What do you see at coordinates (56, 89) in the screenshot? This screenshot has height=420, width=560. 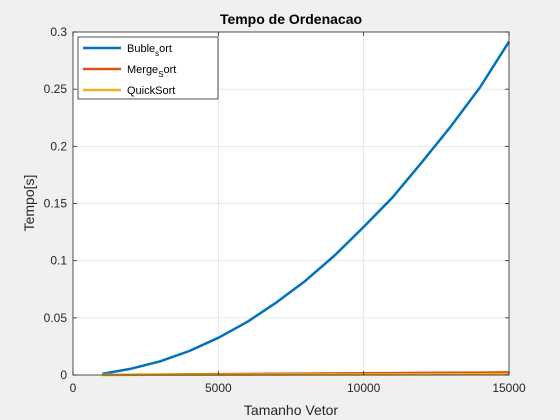 I see `y-tick-label: 0.25` at bounding box center [56, 89].